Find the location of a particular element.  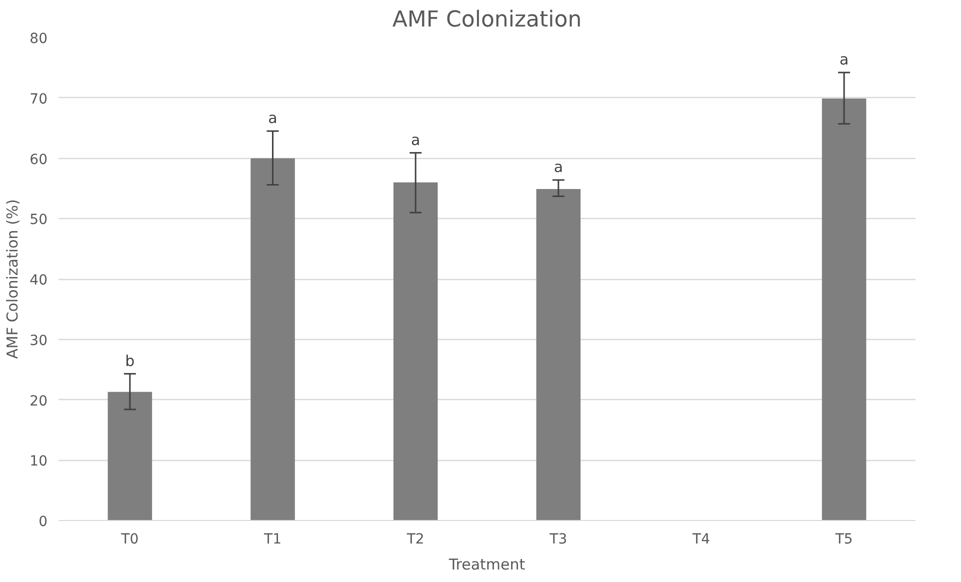

y-tick-label: 80 is located at coordinates (39, 39).